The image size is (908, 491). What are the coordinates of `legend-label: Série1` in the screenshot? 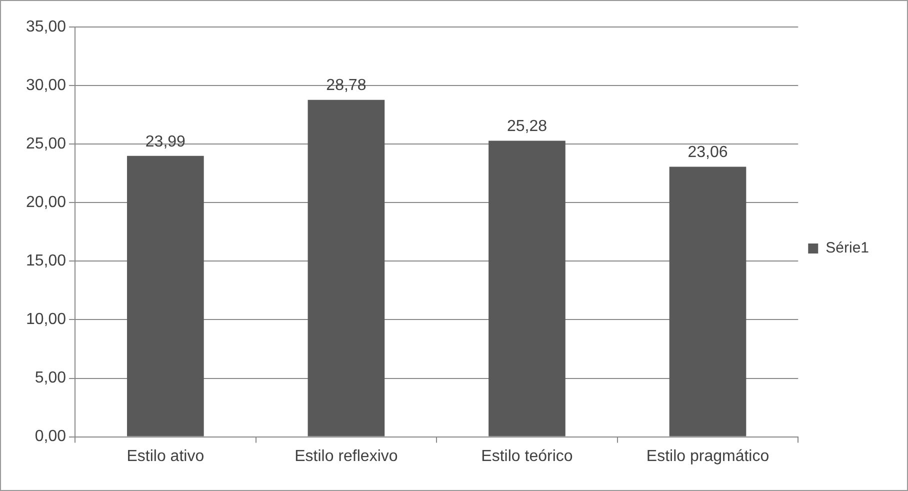 It's located at (847, 248).